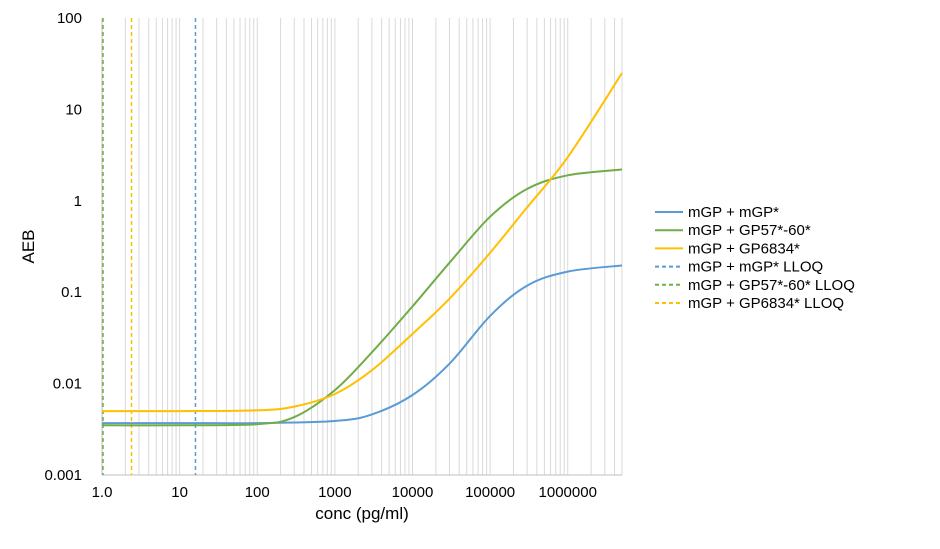  Describe the element at coordinates (179, 492) in the screenshot. I see `x-tick-label: 10` at that location.